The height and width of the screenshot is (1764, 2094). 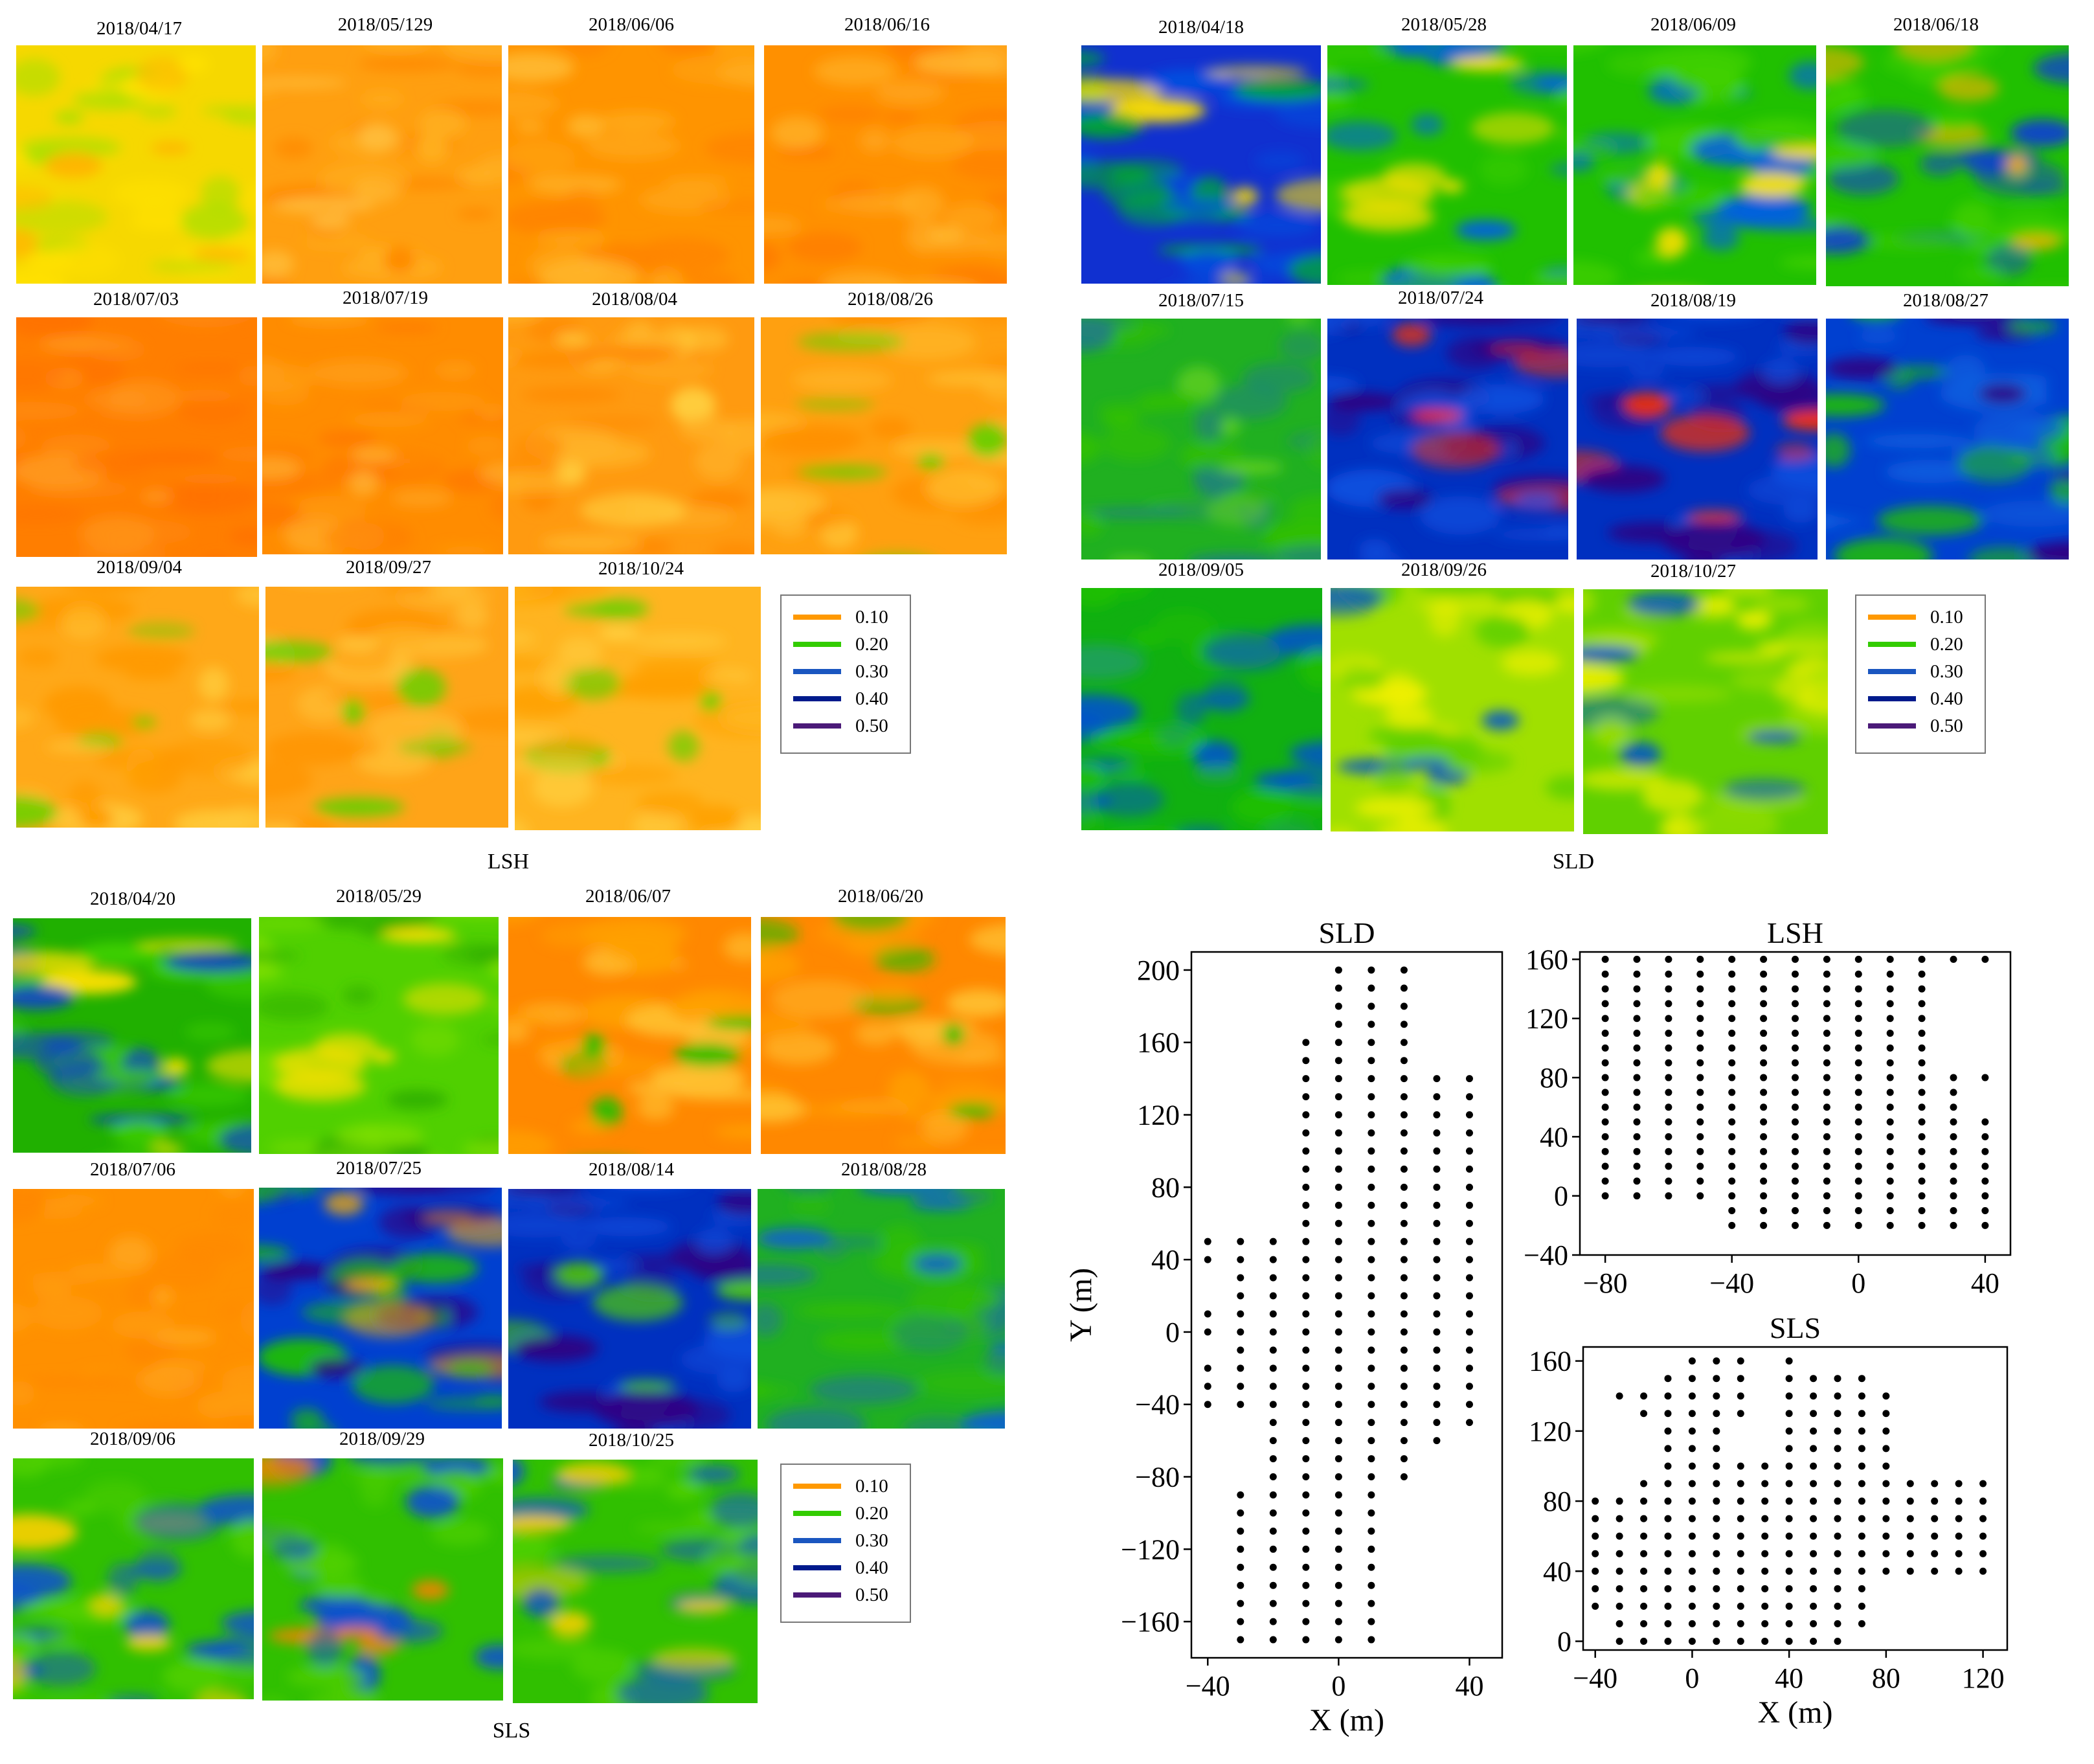 I want to click on sls-date-7: 2018/08/14, so click(x=631, y=1169).